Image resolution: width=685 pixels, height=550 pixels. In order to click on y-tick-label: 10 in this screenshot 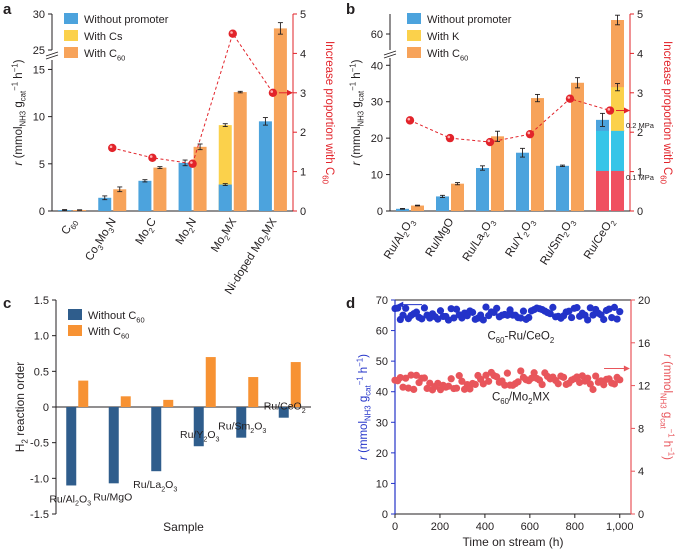, I will do `click(382, 484)`.